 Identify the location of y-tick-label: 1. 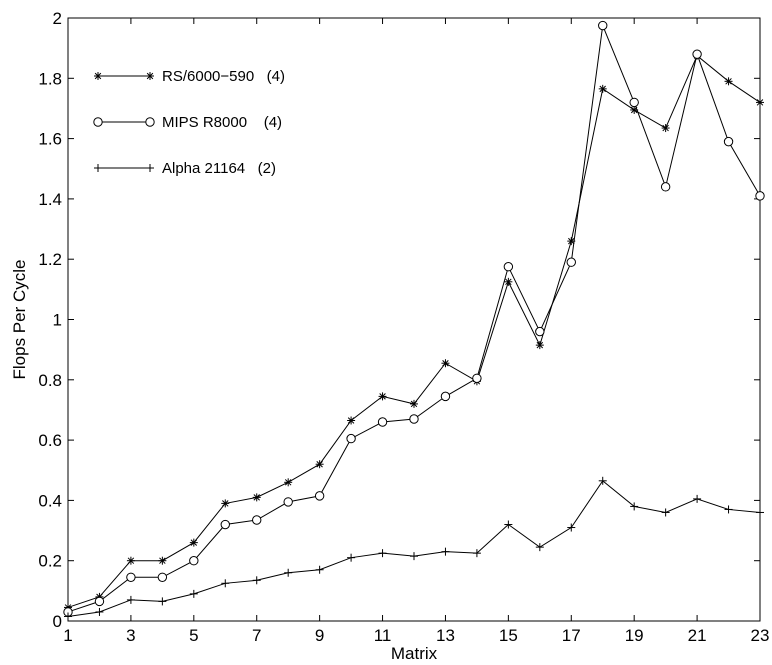
(57, 320).